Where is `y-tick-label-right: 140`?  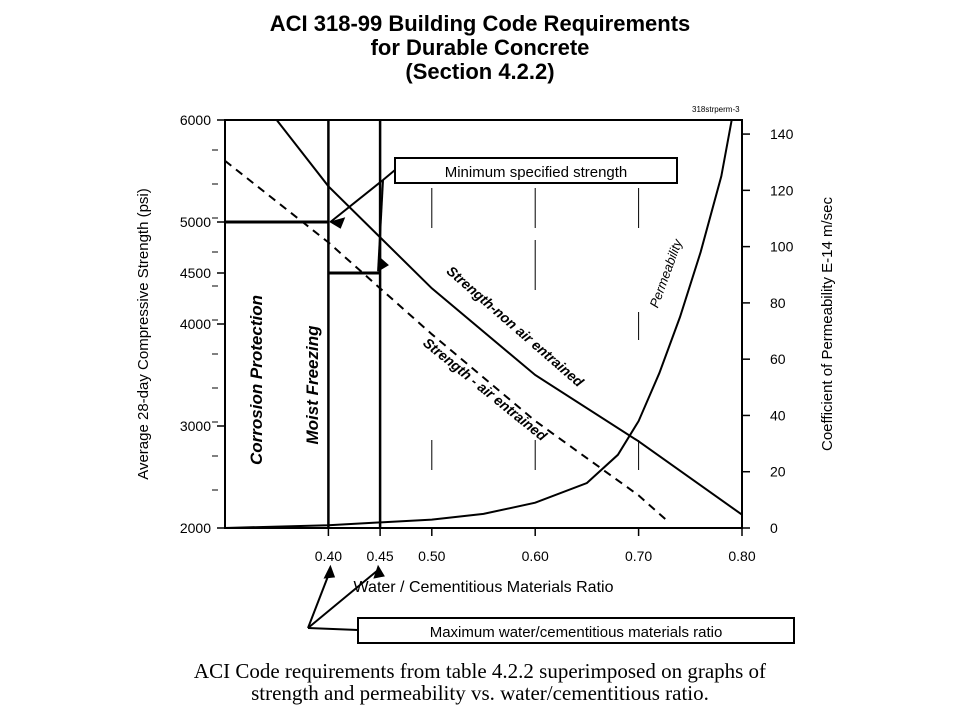
y-tick-label-right: 140 is located at coordinates (782, 134).